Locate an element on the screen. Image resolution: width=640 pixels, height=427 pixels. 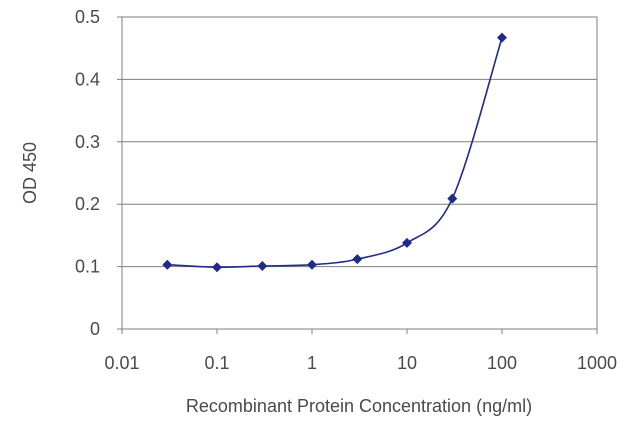
x-tick-label: 1000 is located at coordinates (597, 363).